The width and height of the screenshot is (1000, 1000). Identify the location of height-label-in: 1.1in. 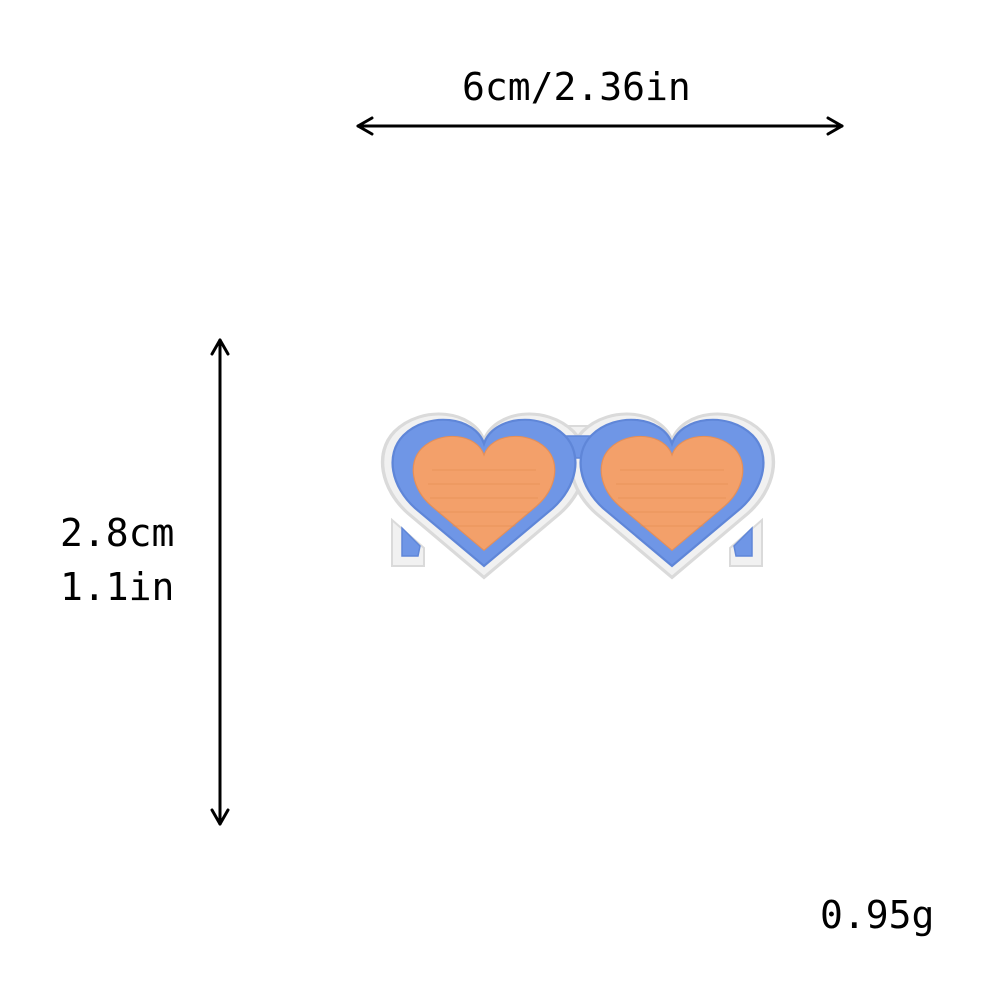
(117, 587).